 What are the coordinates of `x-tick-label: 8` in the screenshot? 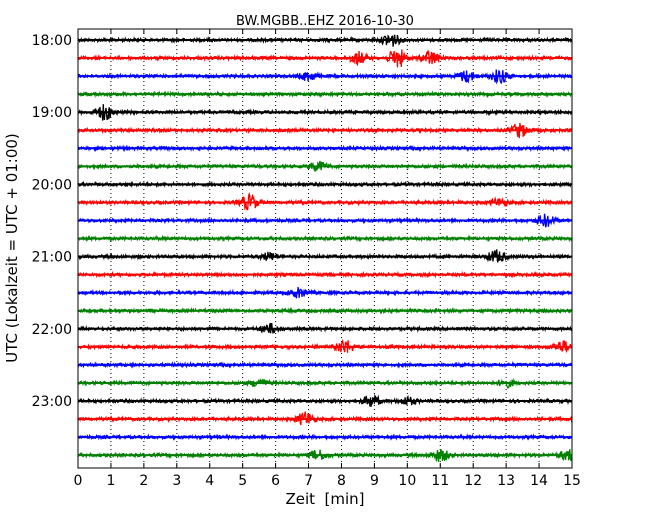 It's located at (341, 481).